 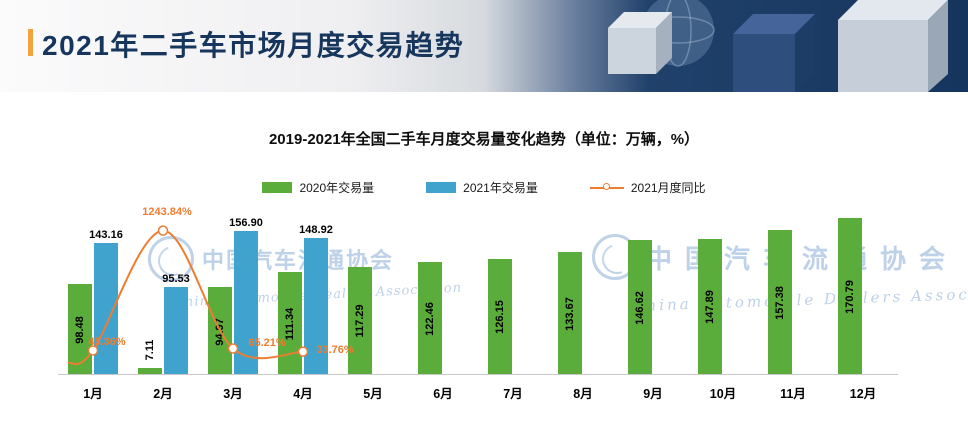 What do you see at coordinates (778, 46) in the screenshot?
I see `decor-cubes-graphic` at bounding box center [778, 46].